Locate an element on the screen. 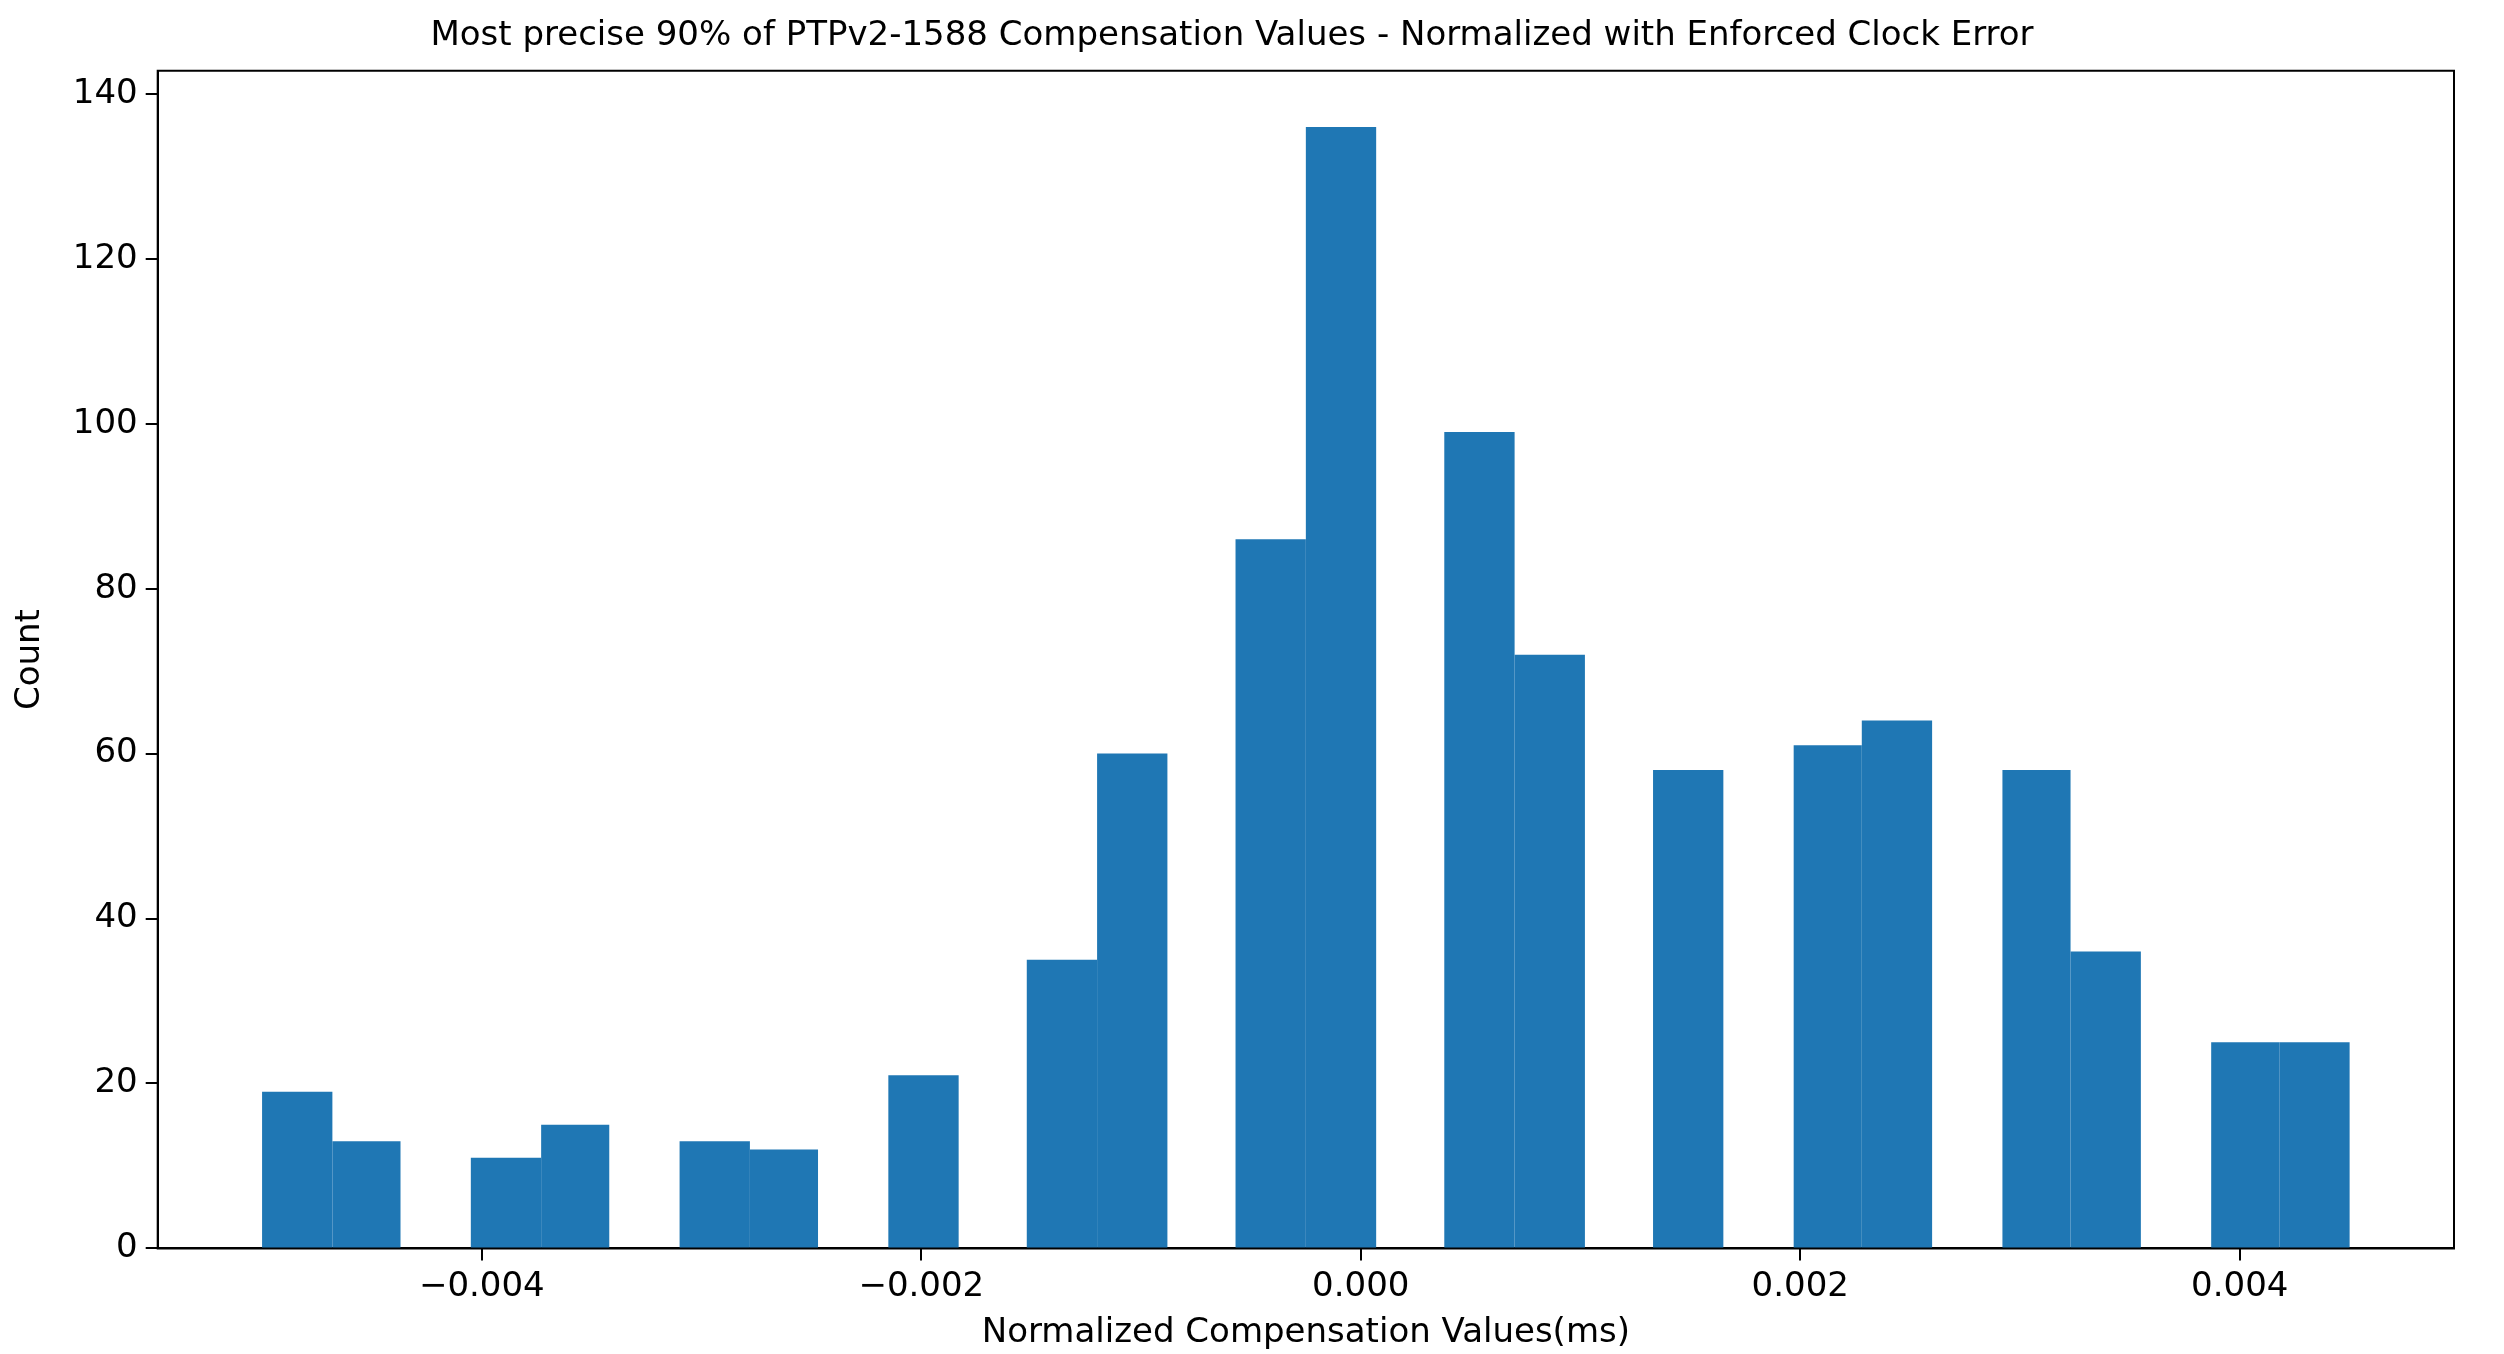 This screenshot has width=2504, height=1354. y-axis-title: Count is located at coordinates (27, 660).